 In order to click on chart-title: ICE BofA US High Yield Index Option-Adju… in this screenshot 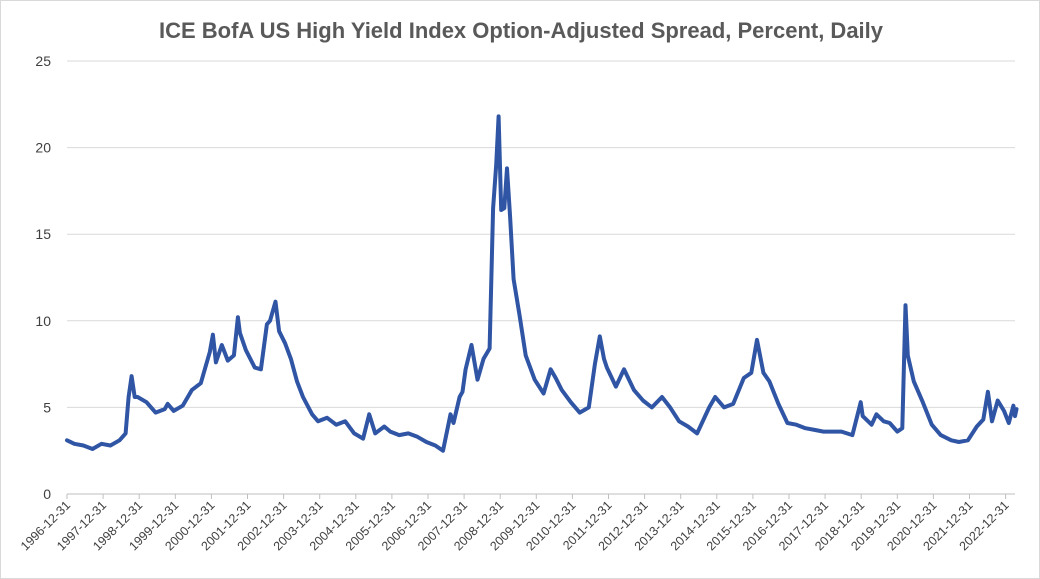, I will do `click(521, 30)`.